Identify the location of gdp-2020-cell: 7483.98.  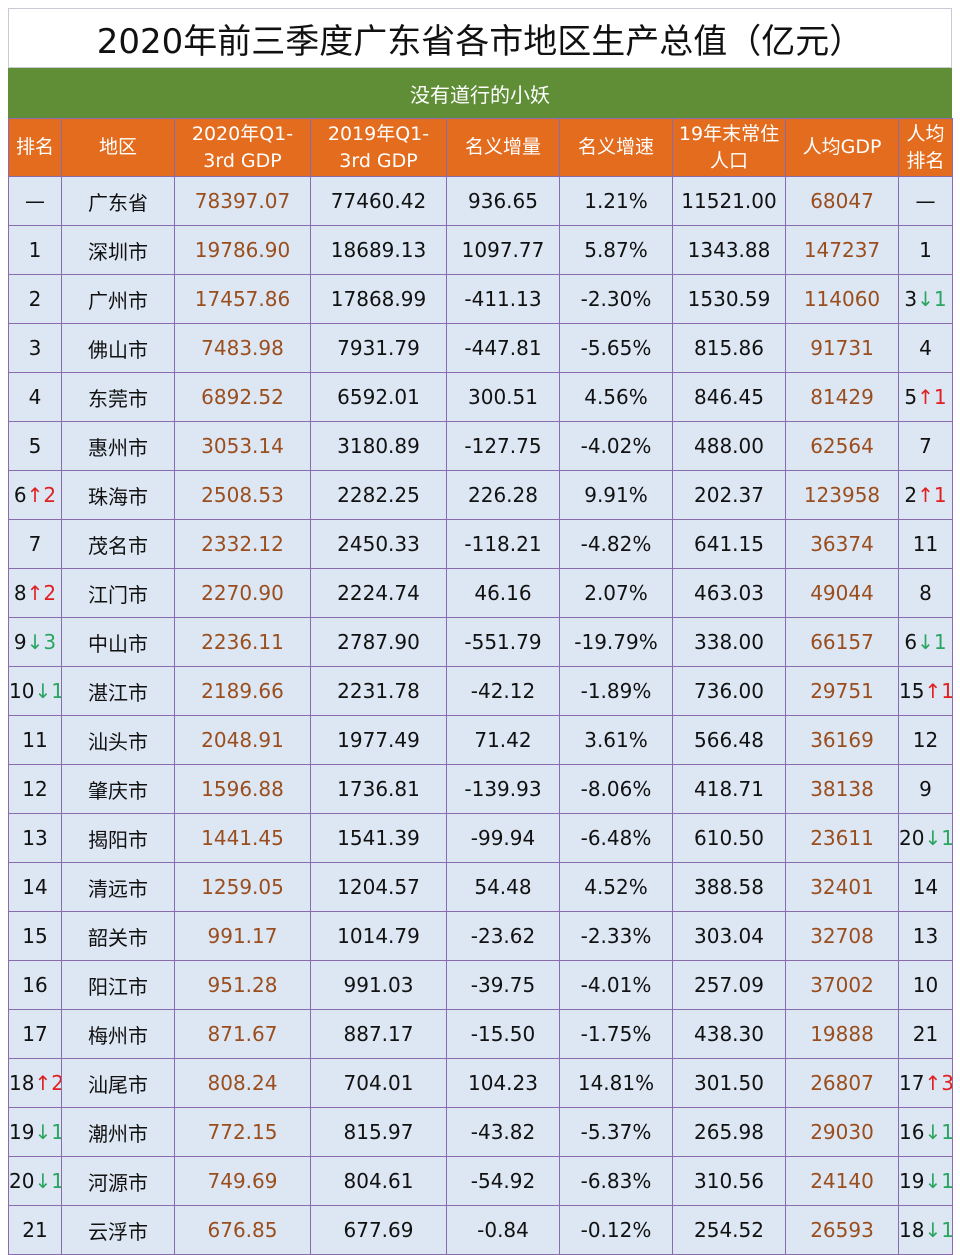
(242, 348).